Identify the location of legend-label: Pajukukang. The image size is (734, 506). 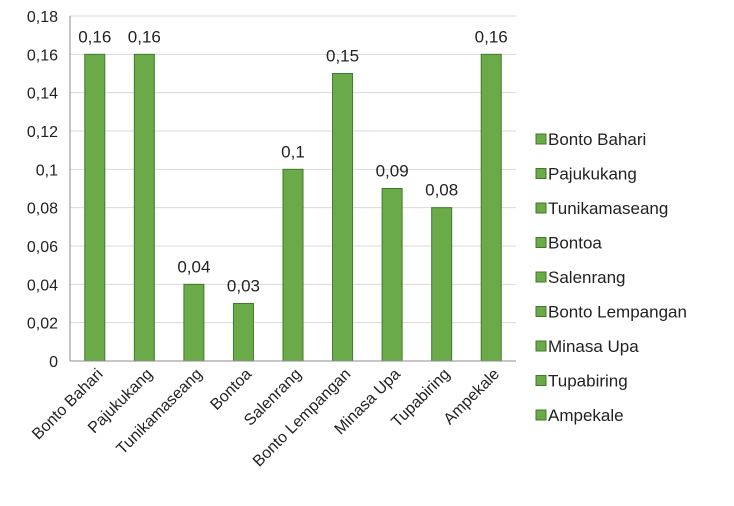
(592, 174).